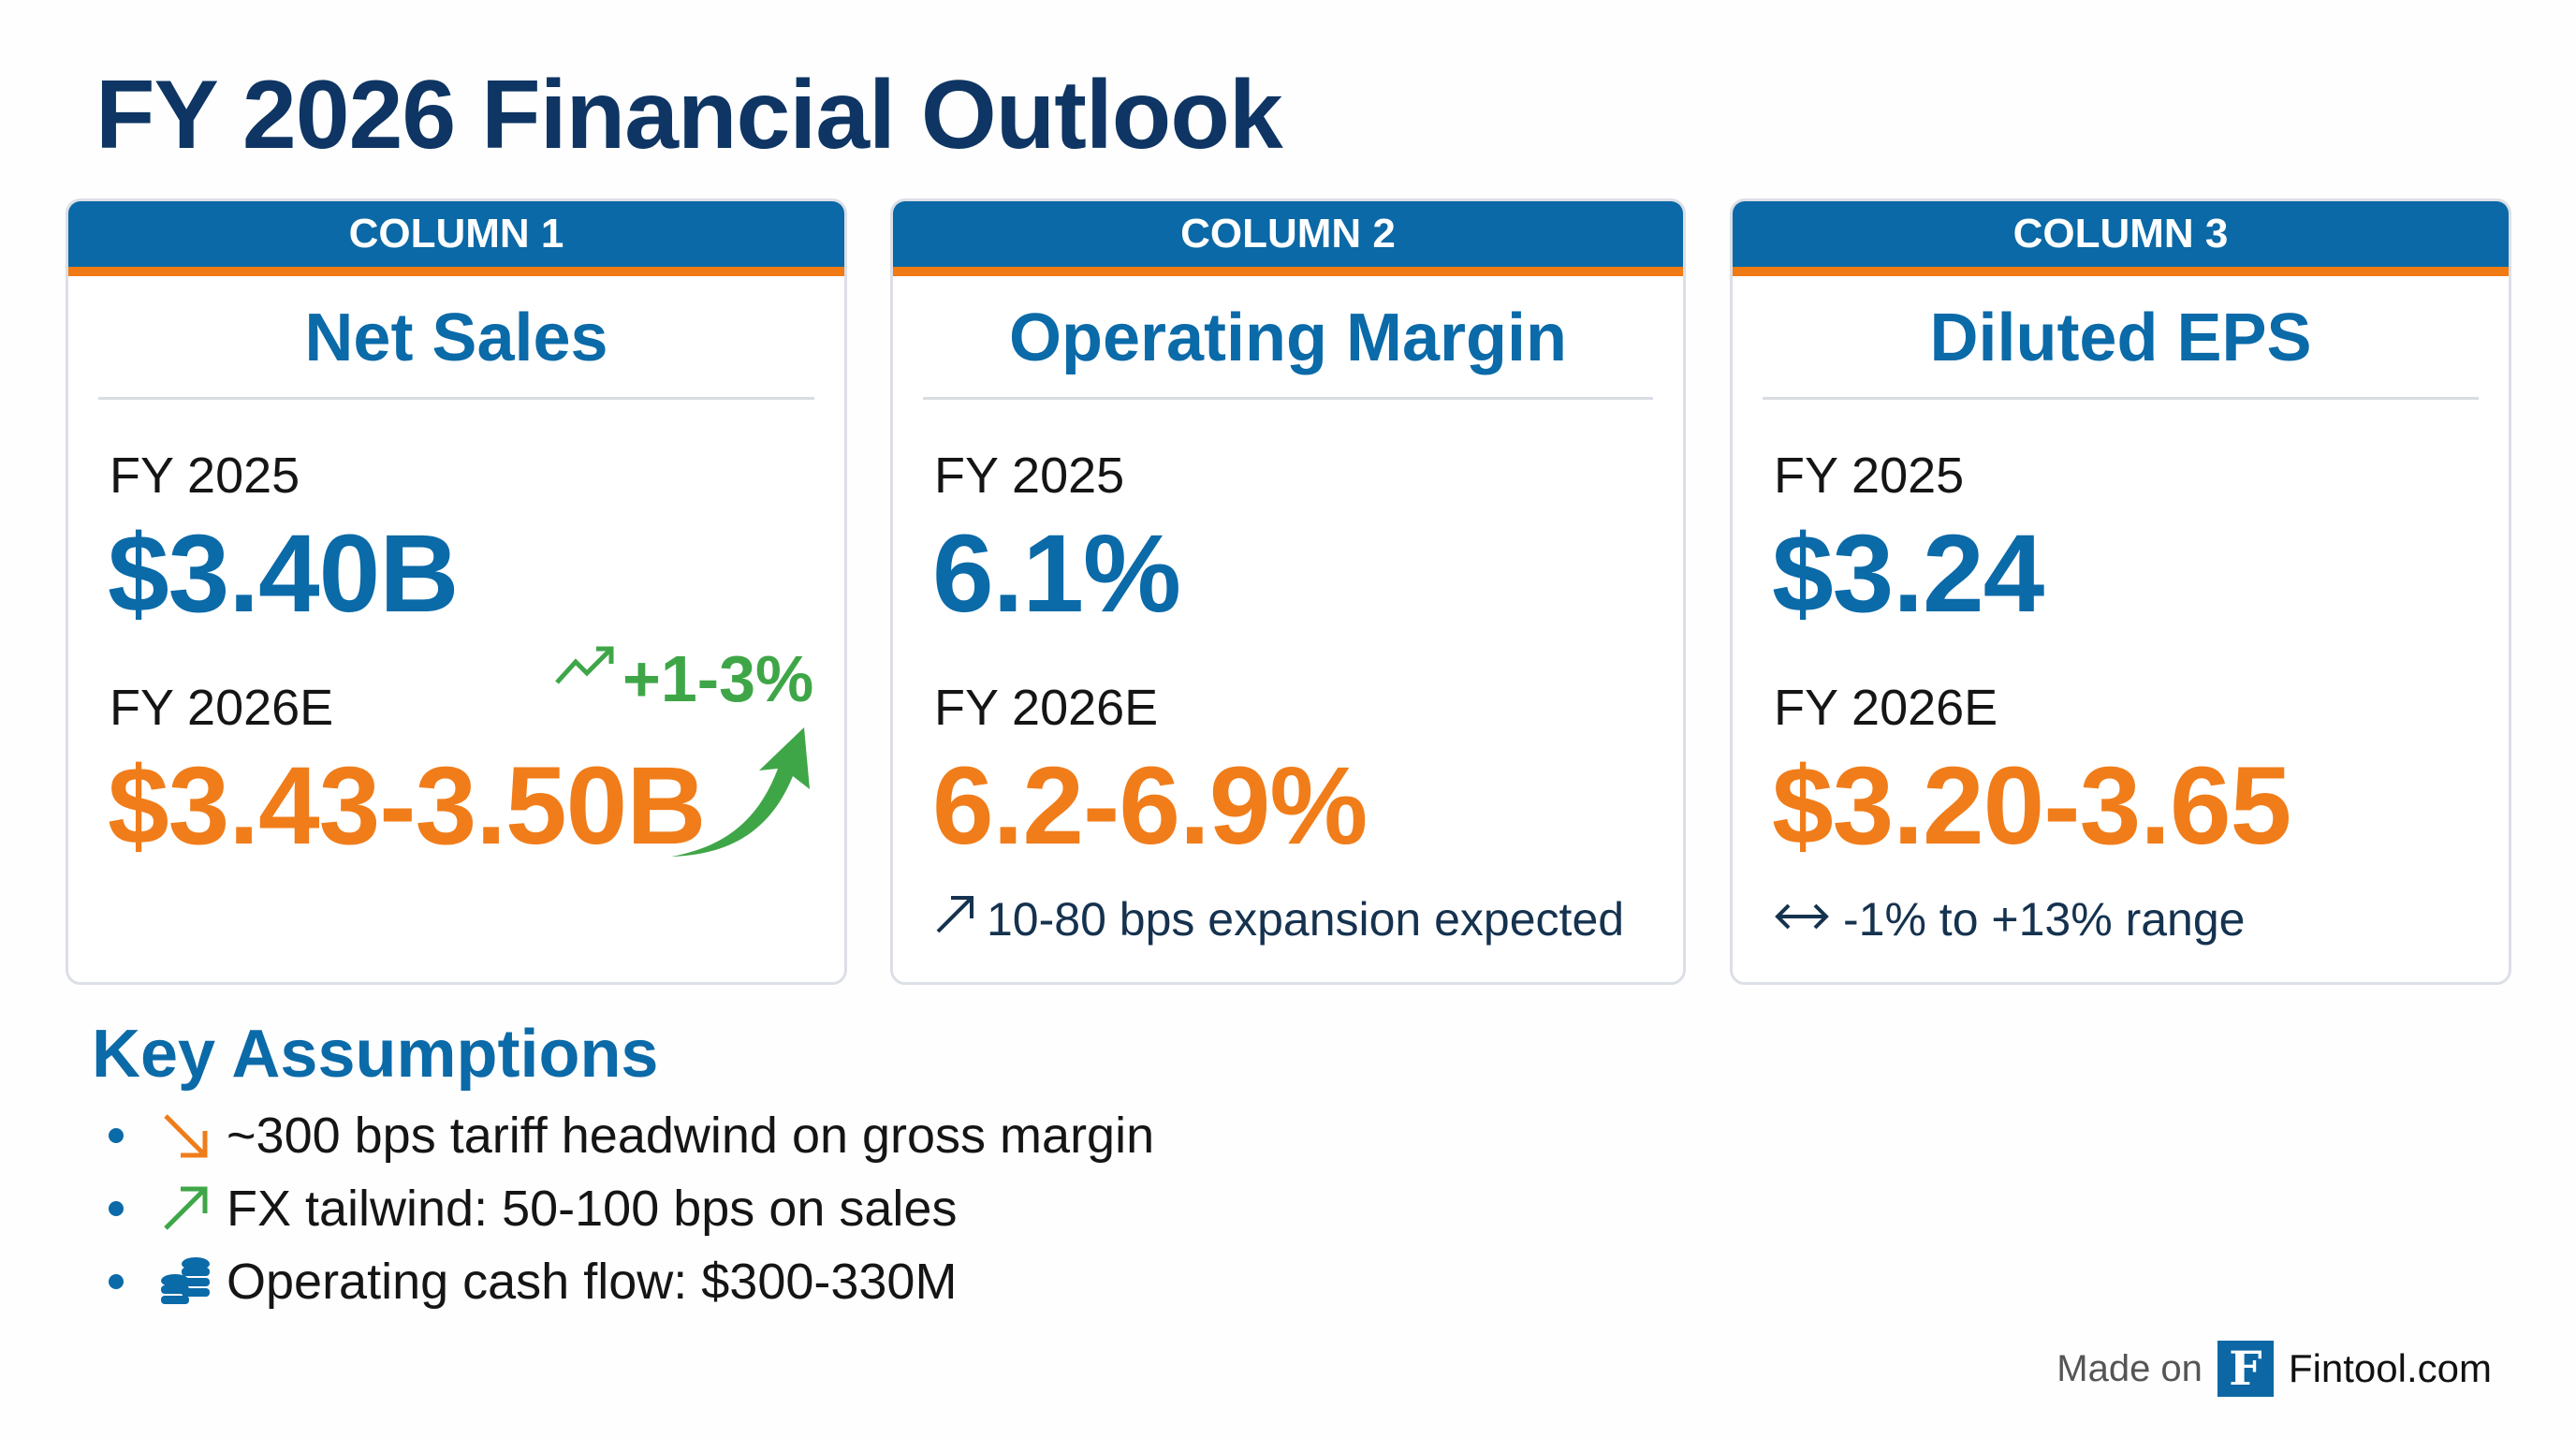 This screenshot has width=2576, height=1438. I want to click on card-header: COLUMN 3, so click(2121, 238).